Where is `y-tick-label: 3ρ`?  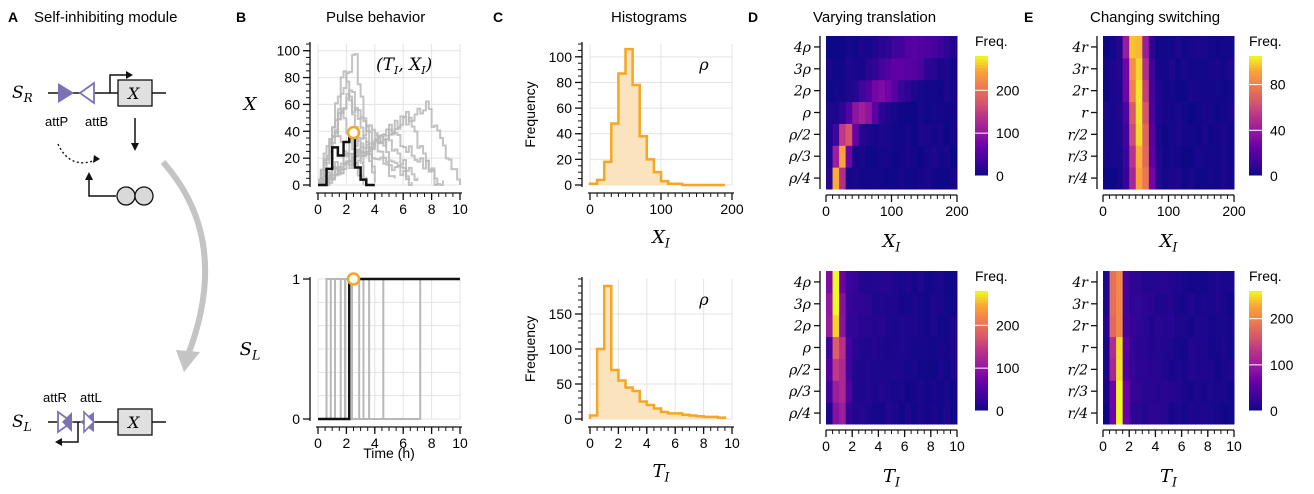 y-tick-label: 3ρ is located at coordinates (803, 305).